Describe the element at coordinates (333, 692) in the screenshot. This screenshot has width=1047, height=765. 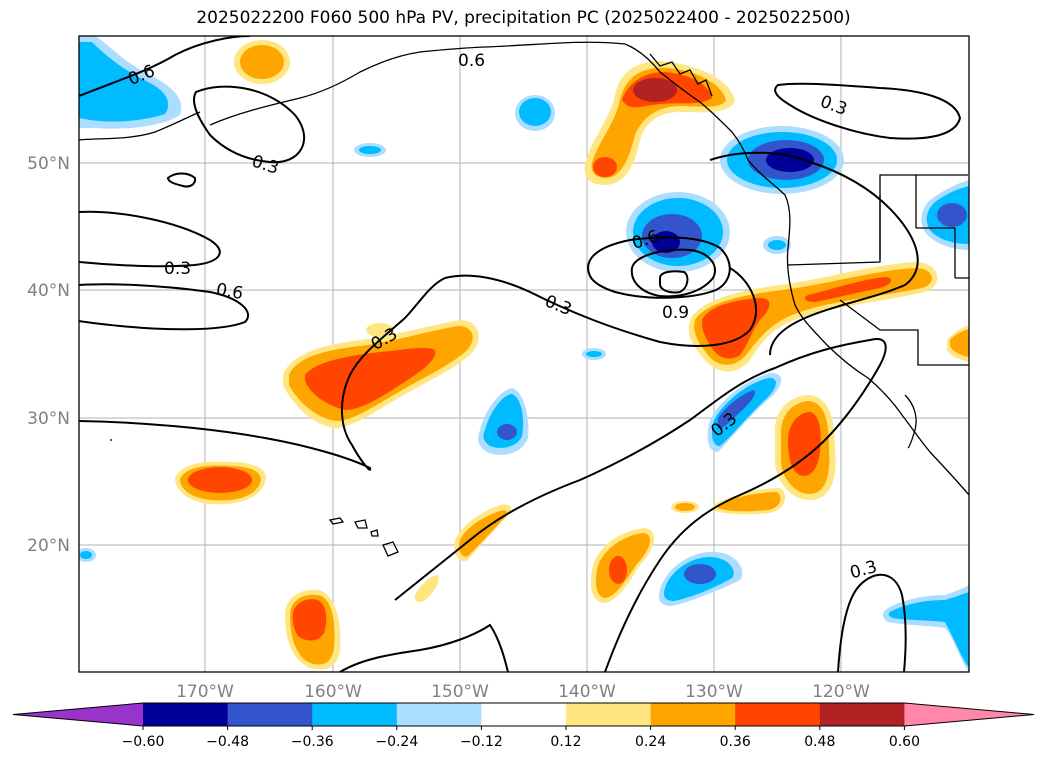
I see `lon-label: 160°W` at that location.